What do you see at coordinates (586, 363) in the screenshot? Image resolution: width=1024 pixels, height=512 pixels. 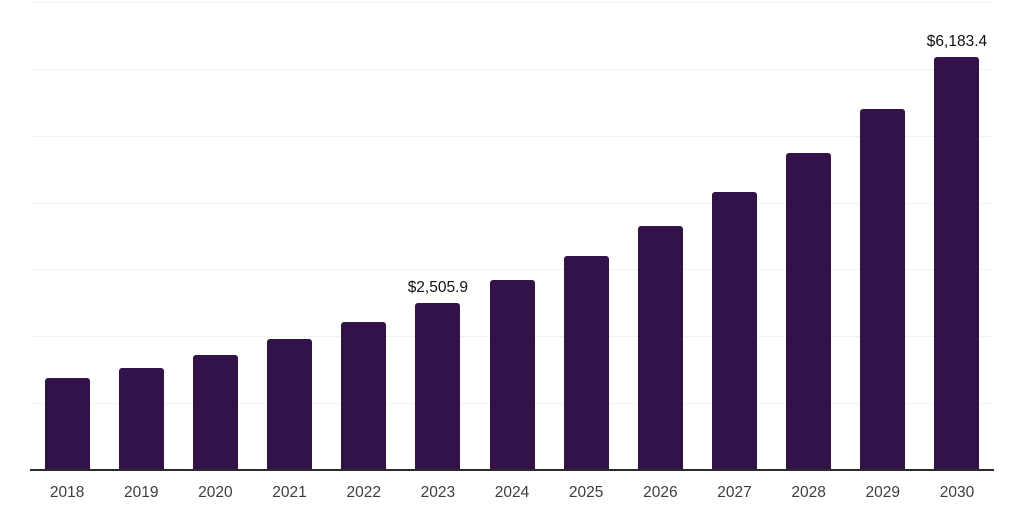 I see `bar-2025` at bounding box center [586, 363].